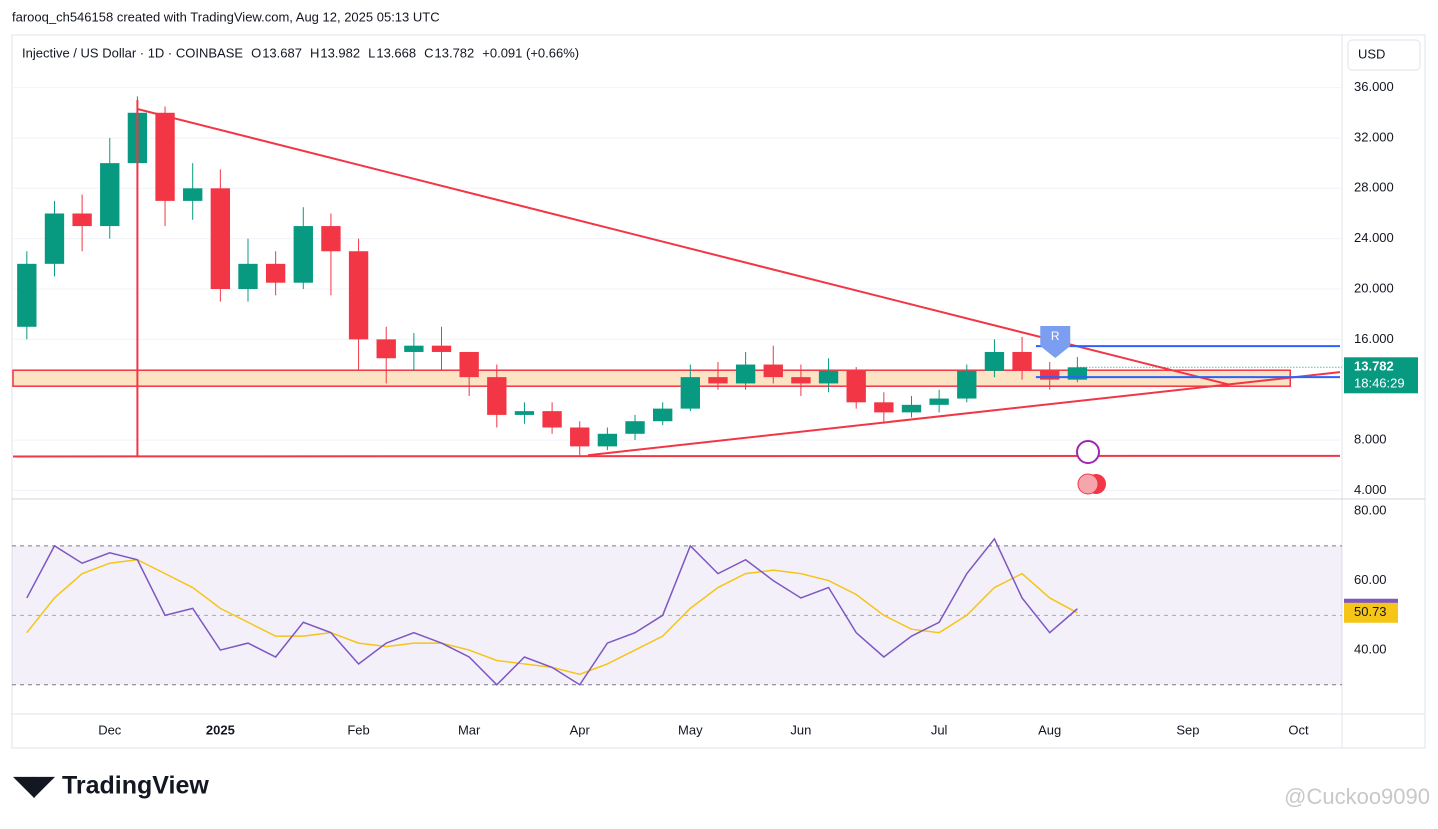 The image size is (1438, 829). Describe the element at coordinates (34, 785) in the screenshot. I see `logo-mark: ◥◤` at that location.